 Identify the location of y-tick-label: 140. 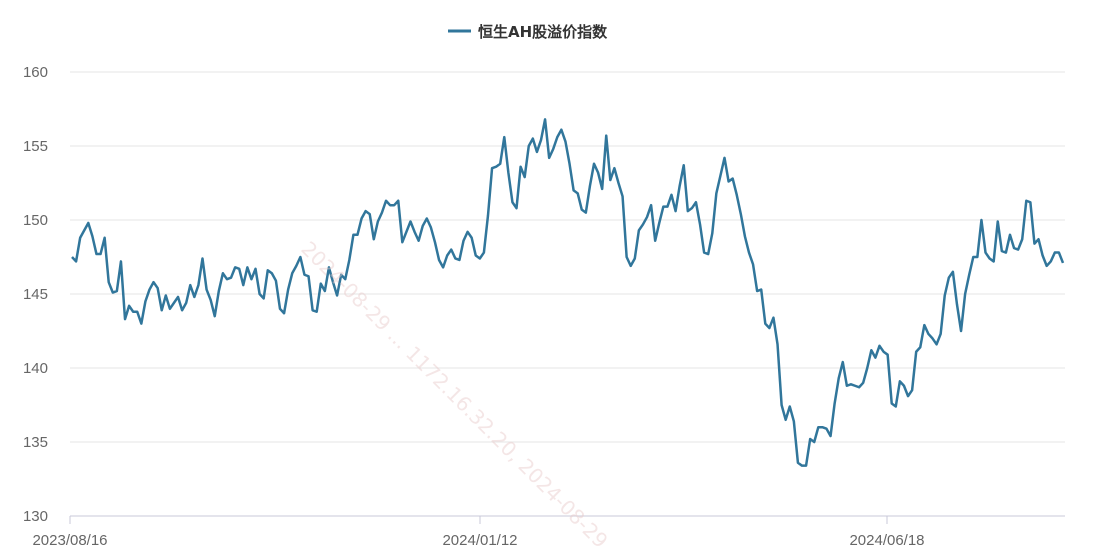
(35, 368).